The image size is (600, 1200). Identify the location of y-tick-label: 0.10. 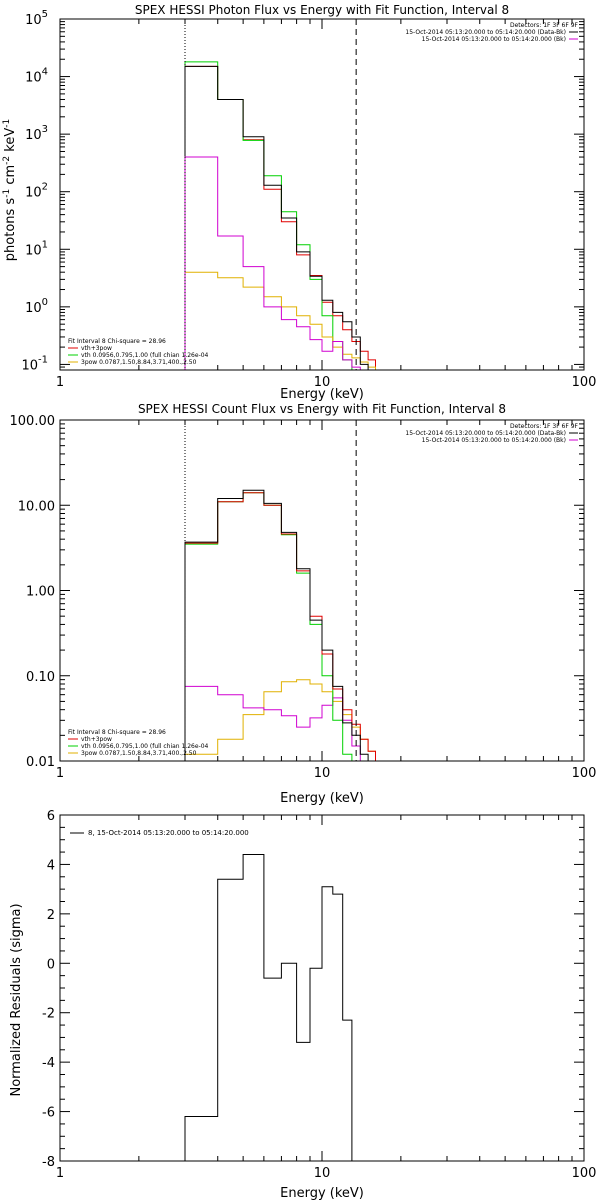
(40, 677).